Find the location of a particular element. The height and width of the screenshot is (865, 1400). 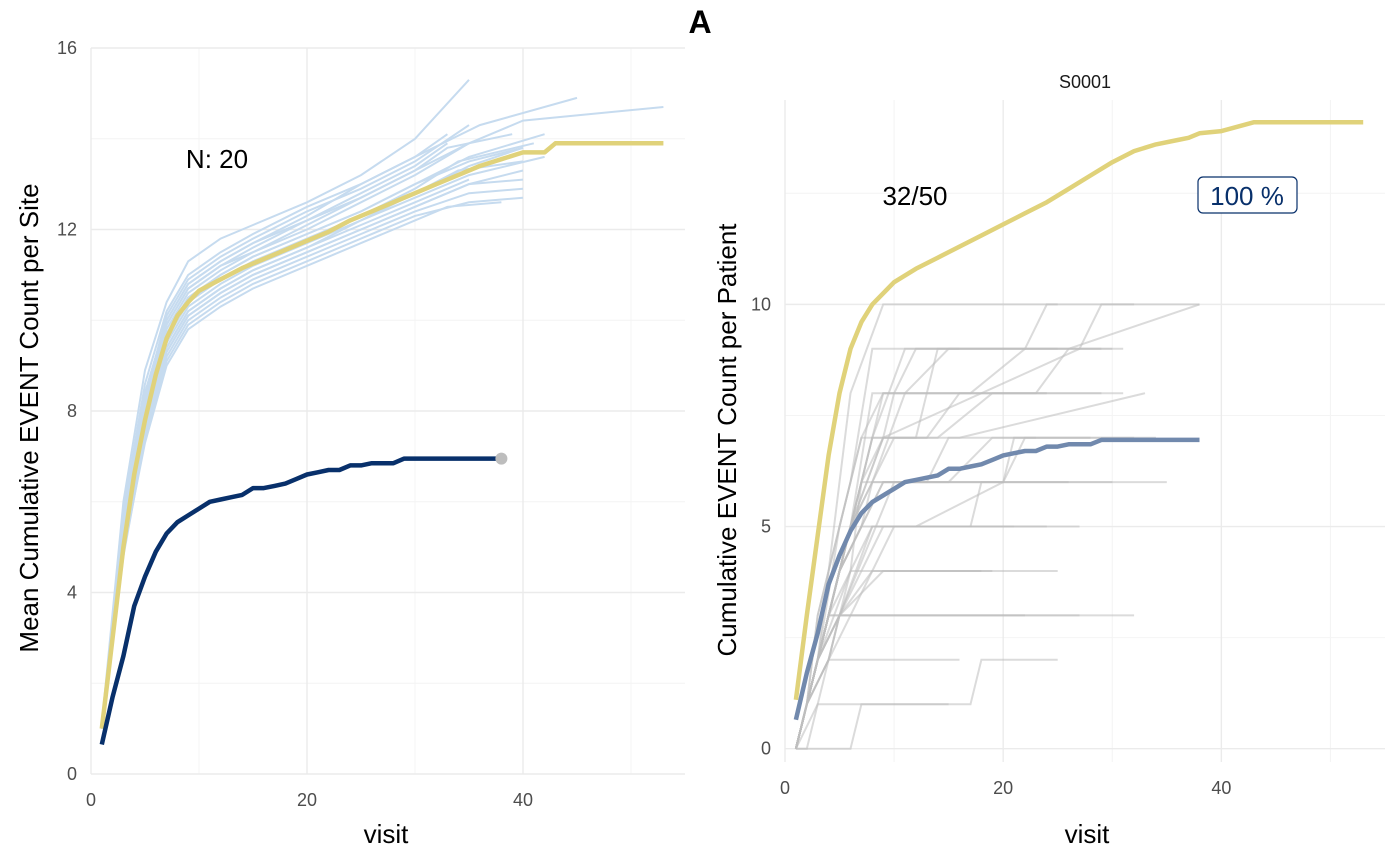

y-tick-label: 10 is located at coordinates (761, 304).